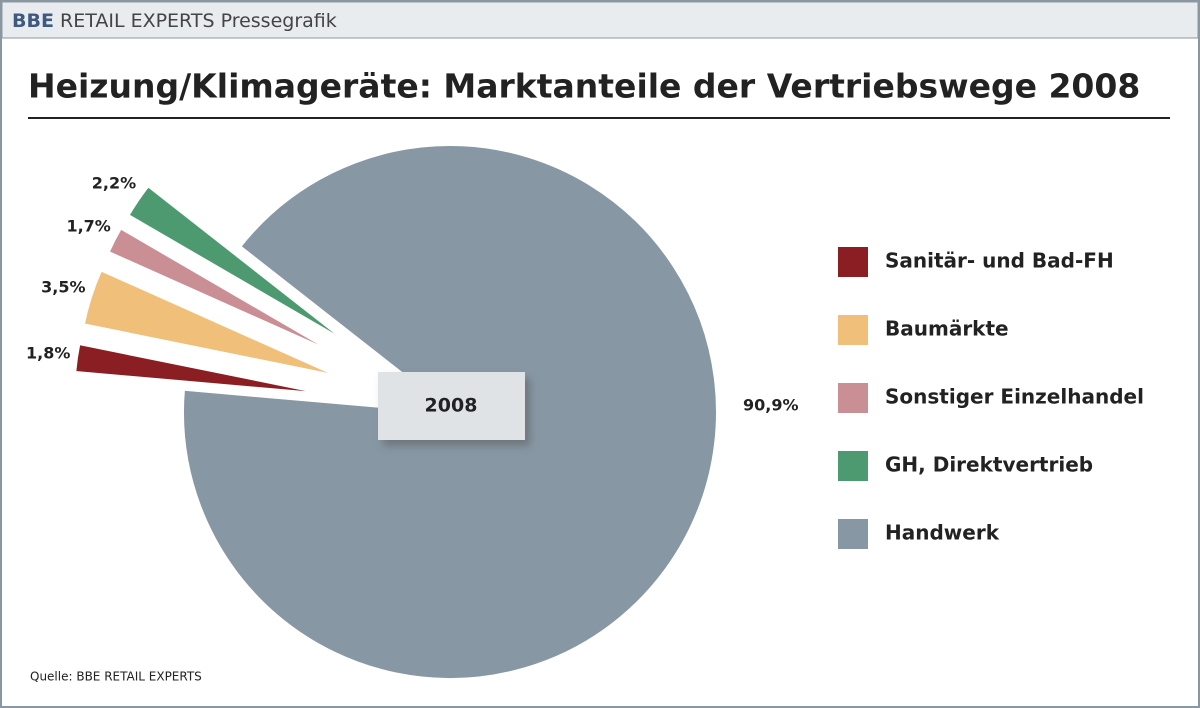 This screenshot has height=708, width=1200. I want to click on source: Quelle: BBE RETAIL EXPERTS, so click(116, 677).